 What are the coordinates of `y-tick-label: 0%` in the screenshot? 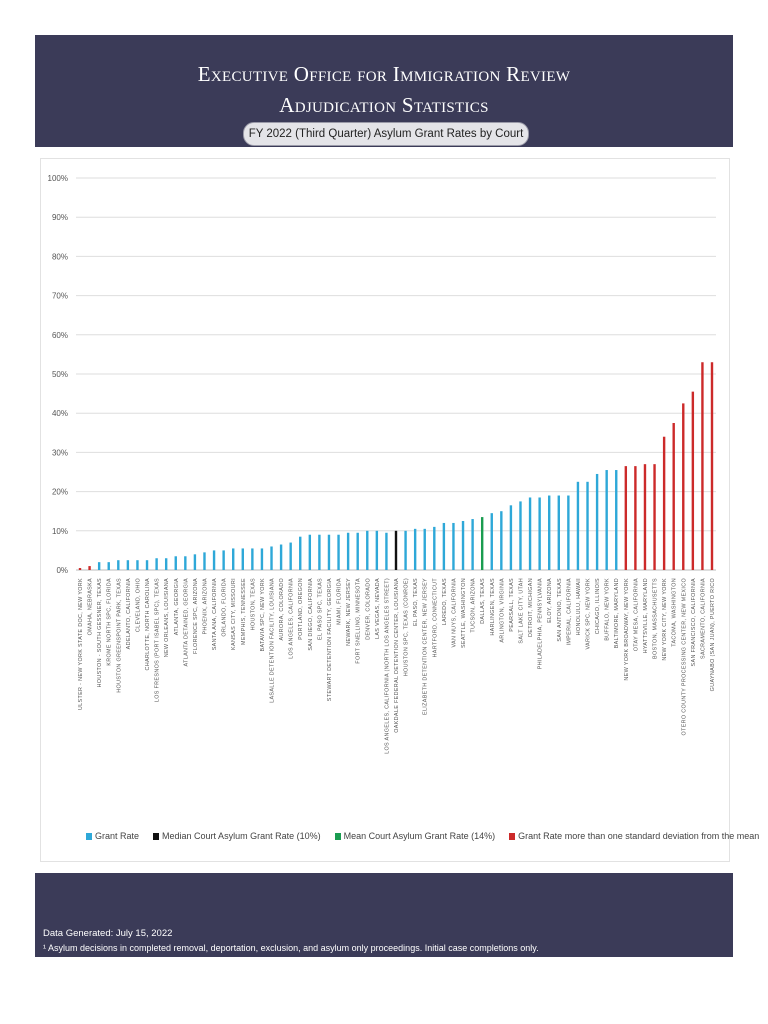 It's located at (62, 570).